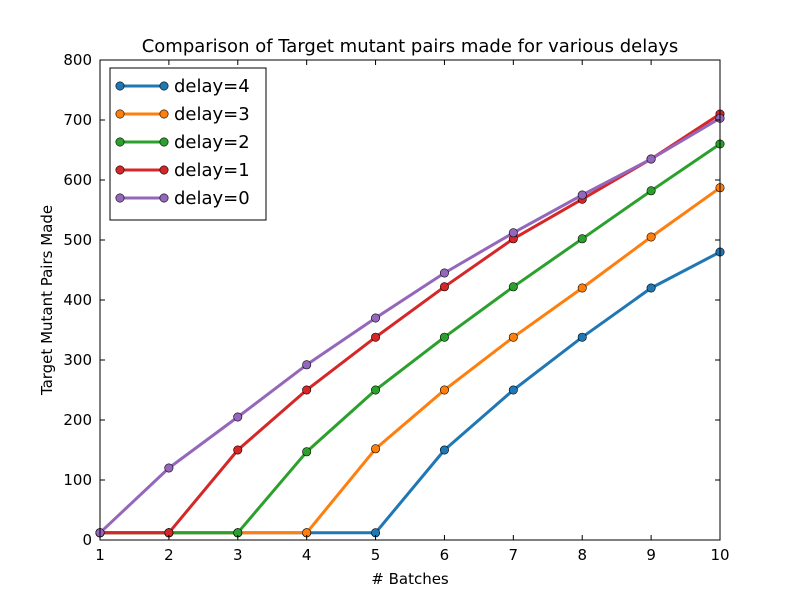 The image size is (800, 600). What do you see at coordinates (77, 120) in the screenshot?
I see `y-tick-label: 700` at bounding box center [77, 120].